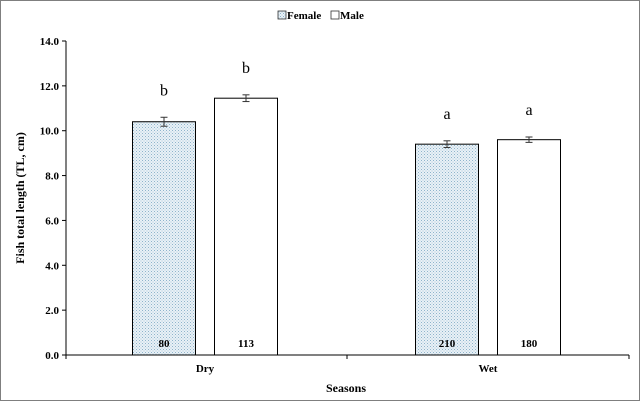 This screenshot has width=640, height=402. I want to click on bar-female-dry, so click(164, 238).